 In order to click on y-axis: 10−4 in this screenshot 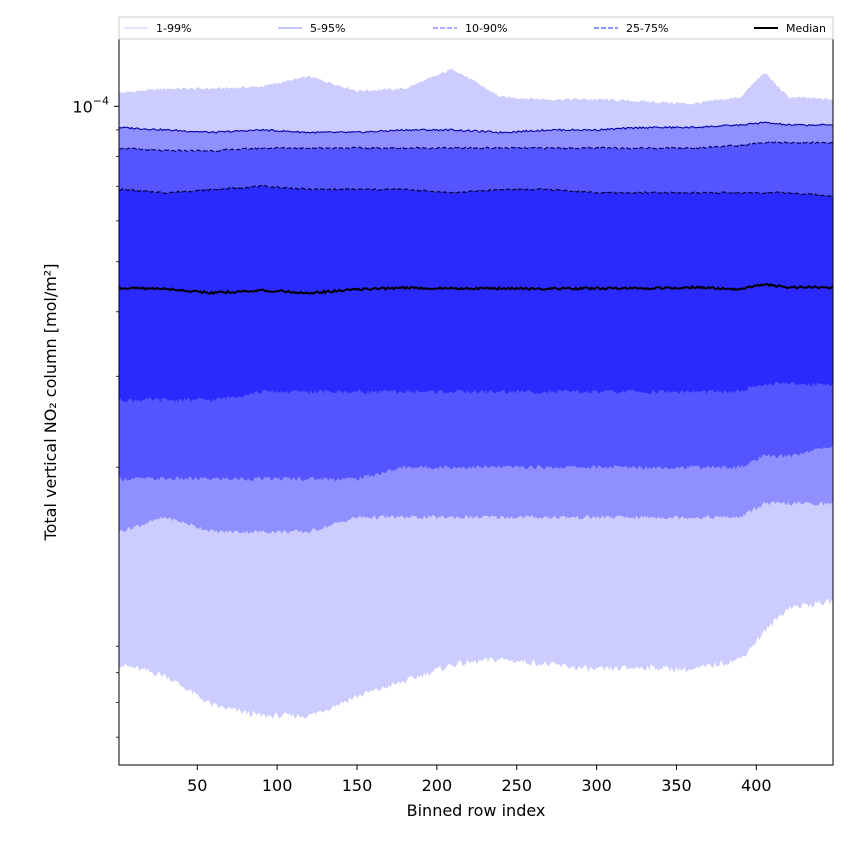, I will do `click(95, 416)`.